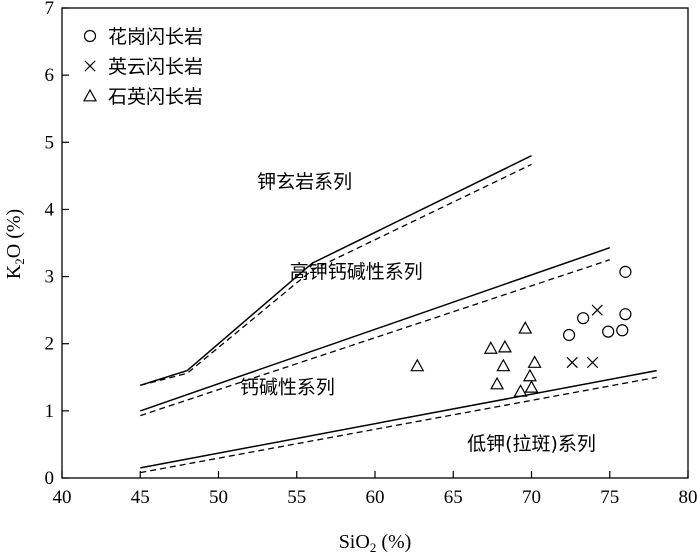  What do you see at coordinates (50, 209) in the screenshot?
I see `y-tick-label: 4` at bounding box center [50, 209].